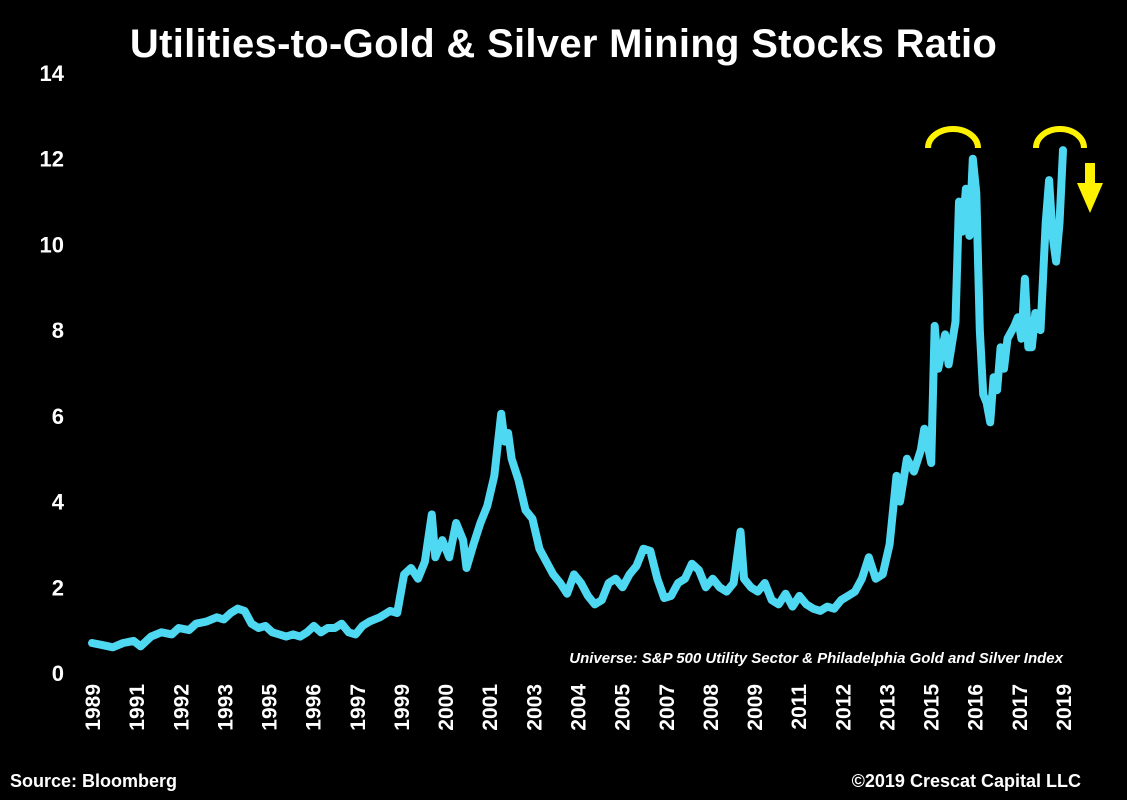  Describe the element at coordinates (843, 707) in the screenshot. I see `x-tick-label: 2012` at that location.